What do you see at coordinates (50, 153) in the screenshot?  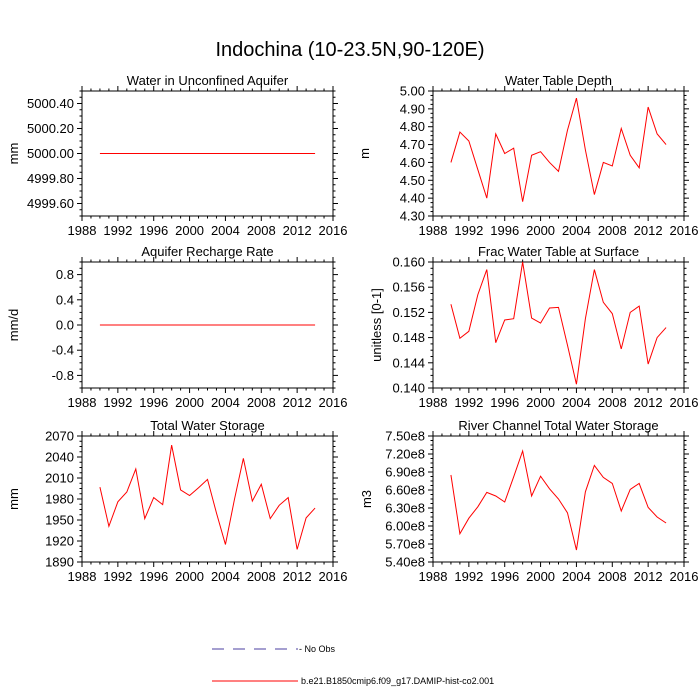 I see `y-tick-label: 5000.00` at bounding box center [50, 153].